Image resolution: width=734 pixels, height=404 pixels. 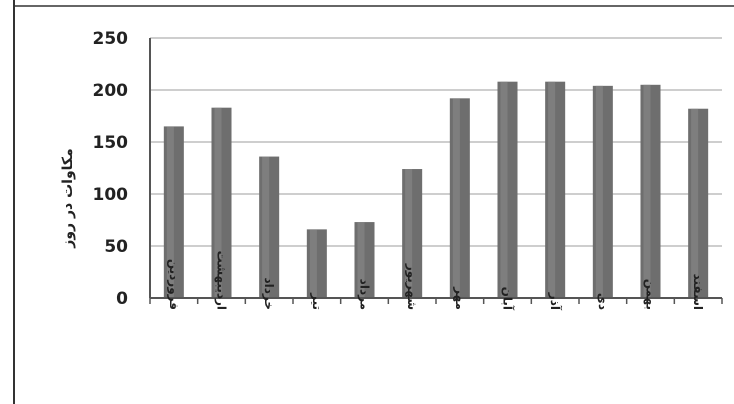 What do you see at coordinates (269, 293) in the screenshot?
I see `x-tick-label: خرداد` at bounding box center [269, 293].